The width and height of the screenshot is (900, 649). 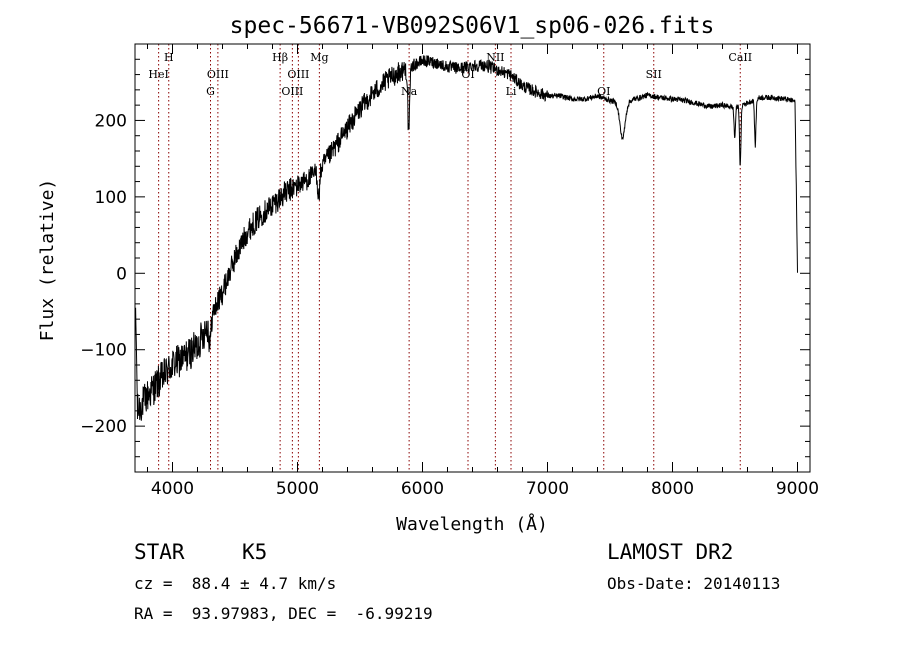 I want to click on y-axis-label: Flux (relative), so click(x=47, y=260).